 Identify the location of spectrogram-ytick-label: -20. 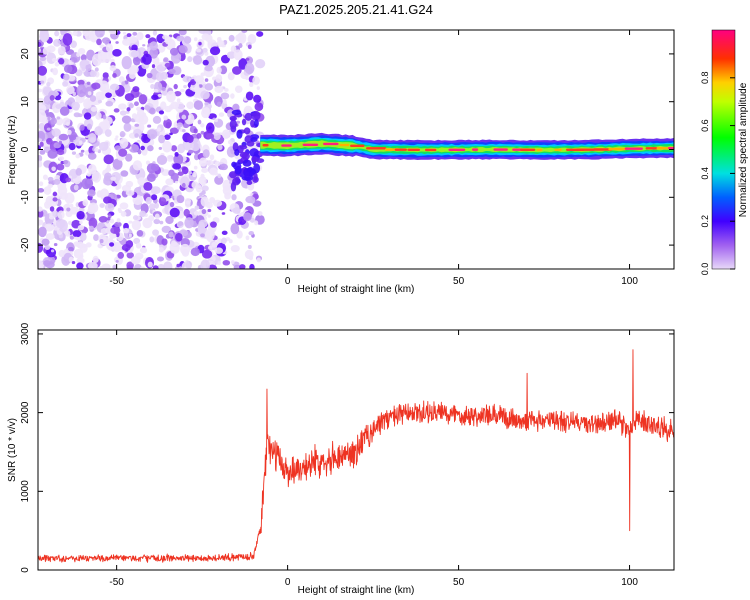
(25, 244).